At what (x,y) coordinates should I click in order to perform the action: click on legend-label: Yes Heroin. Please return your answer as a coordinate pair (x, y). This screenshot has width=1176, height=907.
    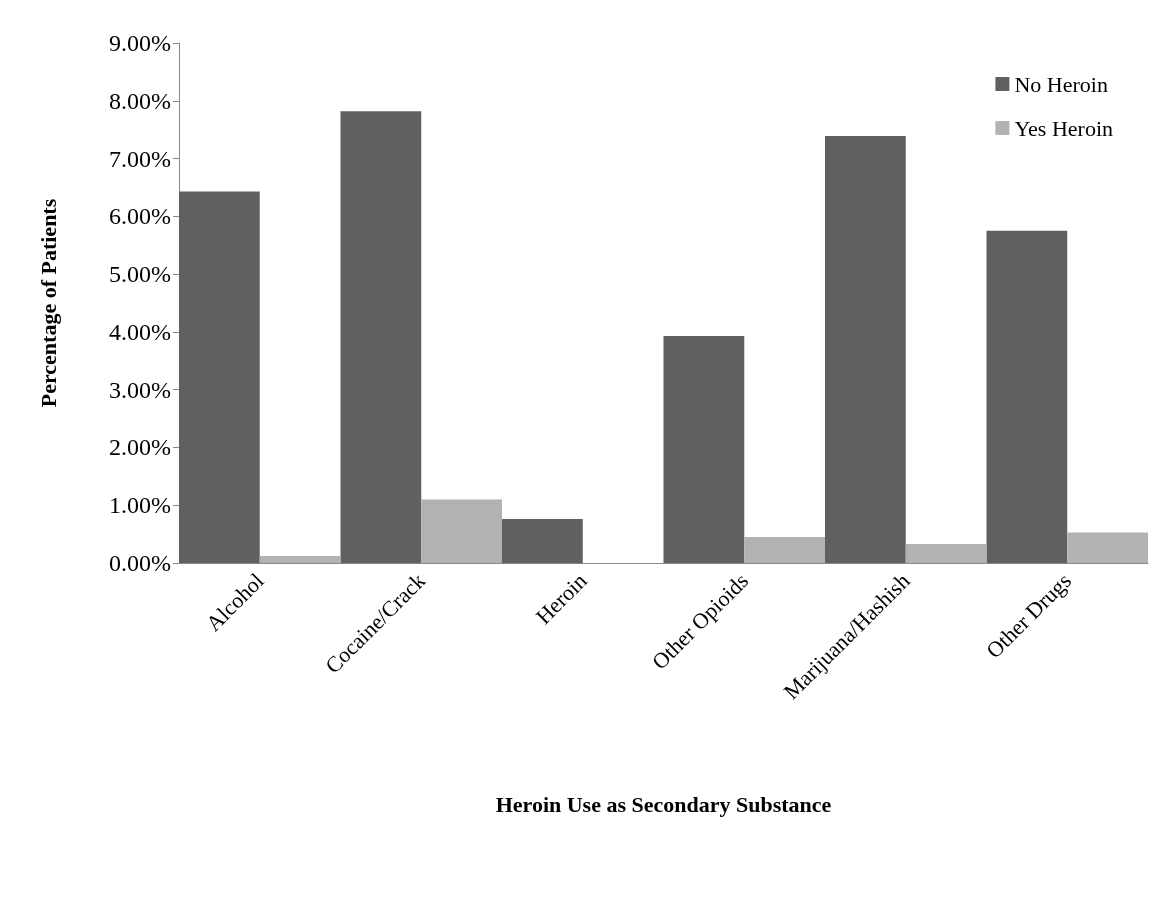
    Looking at the image, I should click on (1064, 128).